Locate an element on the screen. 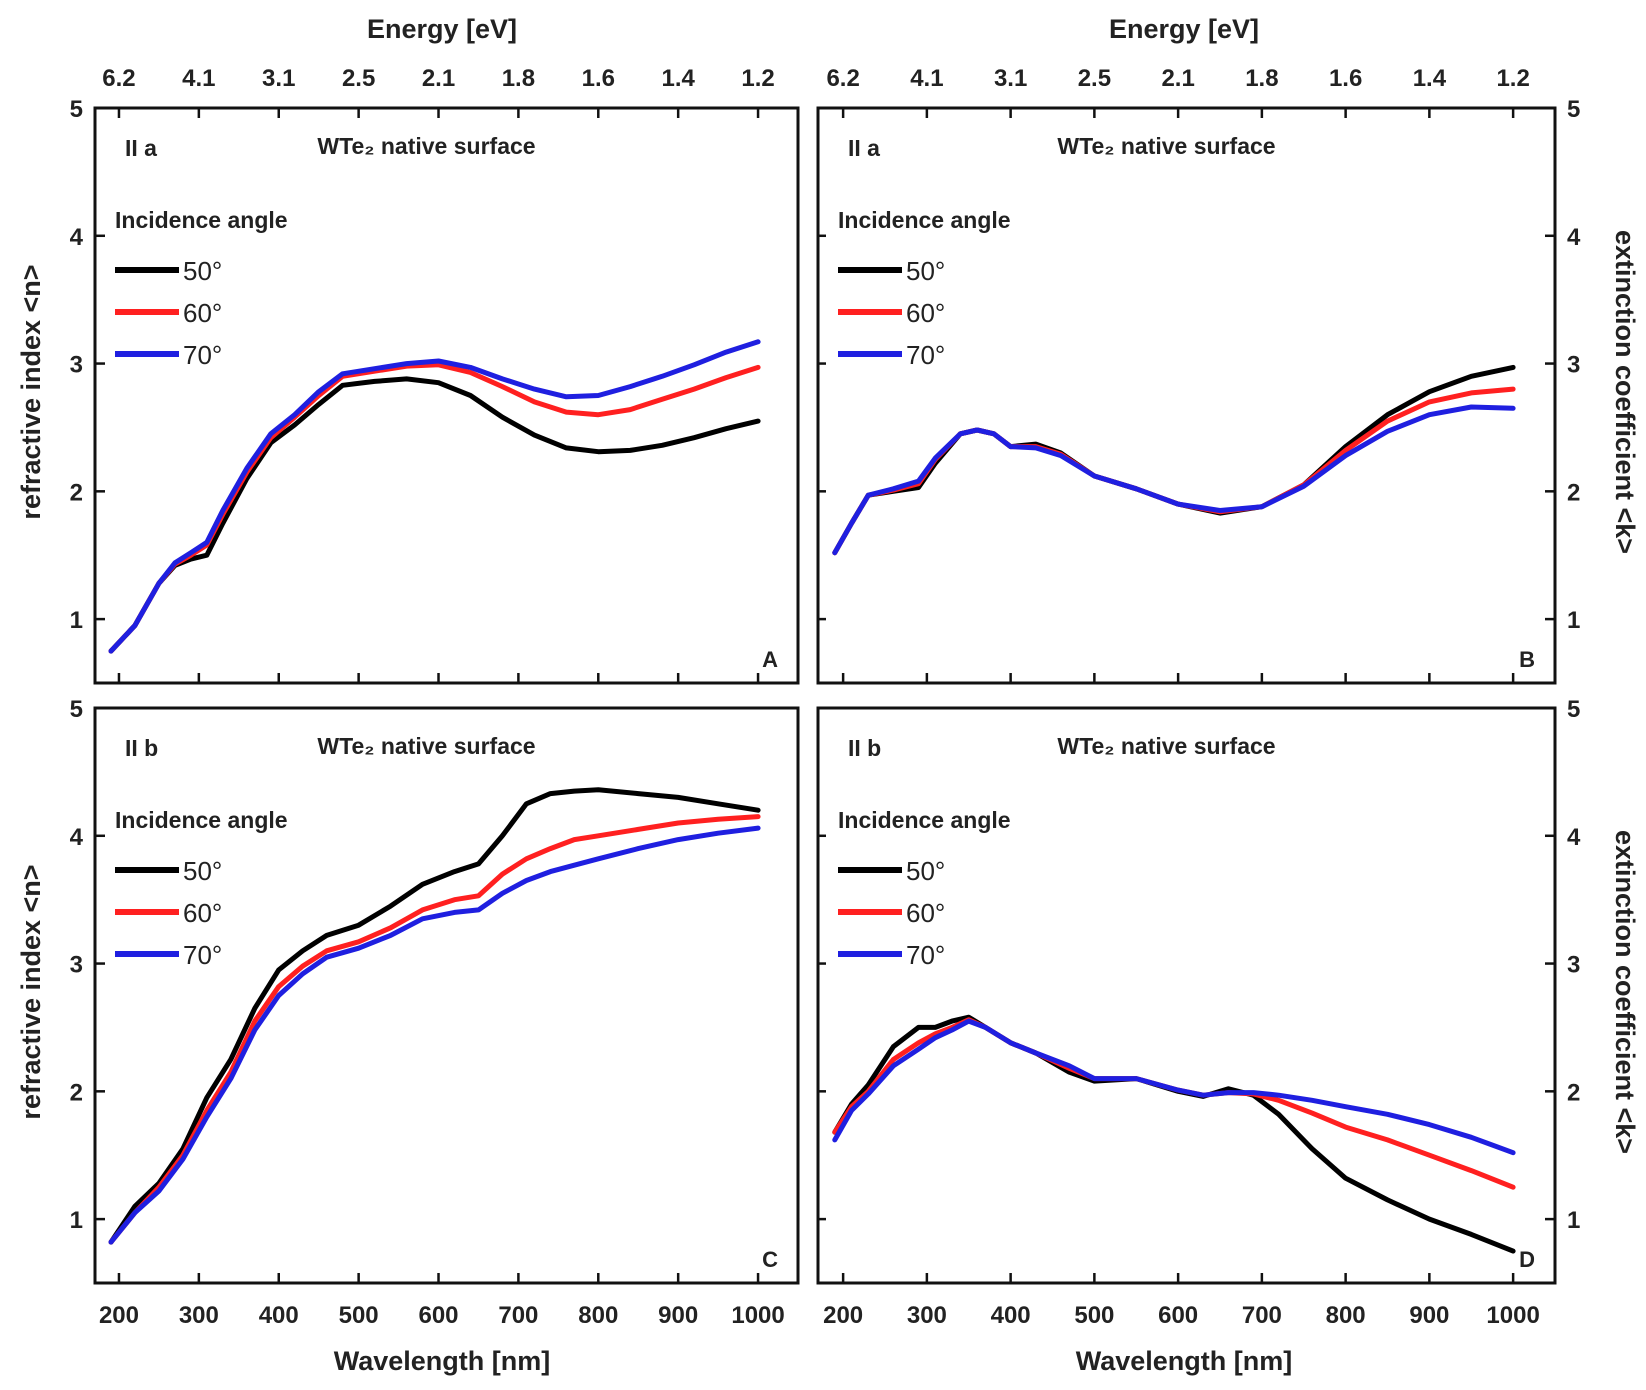 This screenshot has height=1390, width=1646. bottom-axis-title-left: Wavelength [nm] is located at coordinates (442, 1361).